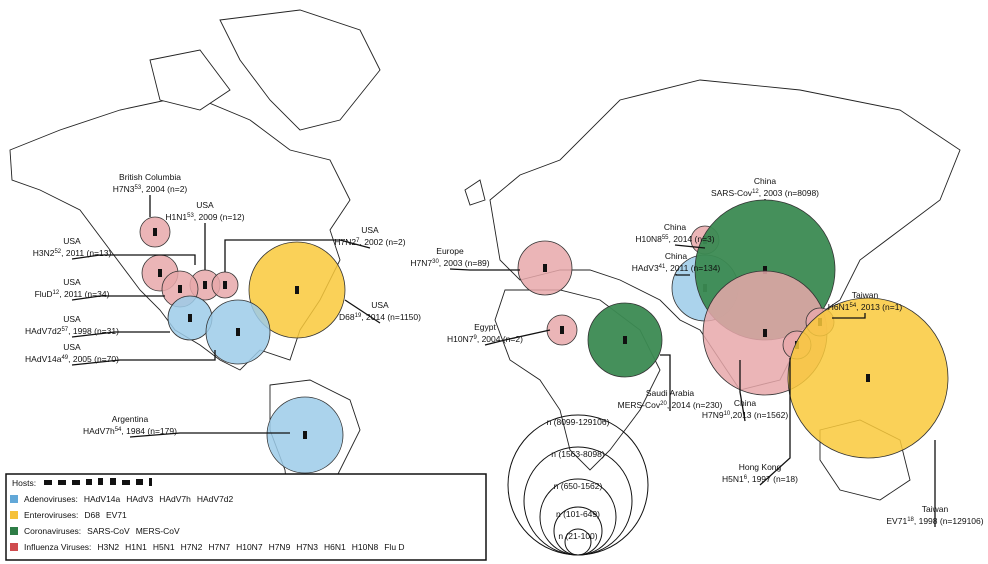 The height and width of the screenshot is (564, 988). What do you see at coordinates (949, 521) in the screenshot?
I see `outbreak-detail: , 1998 (n=129106)` at bounding box center [949, 521].